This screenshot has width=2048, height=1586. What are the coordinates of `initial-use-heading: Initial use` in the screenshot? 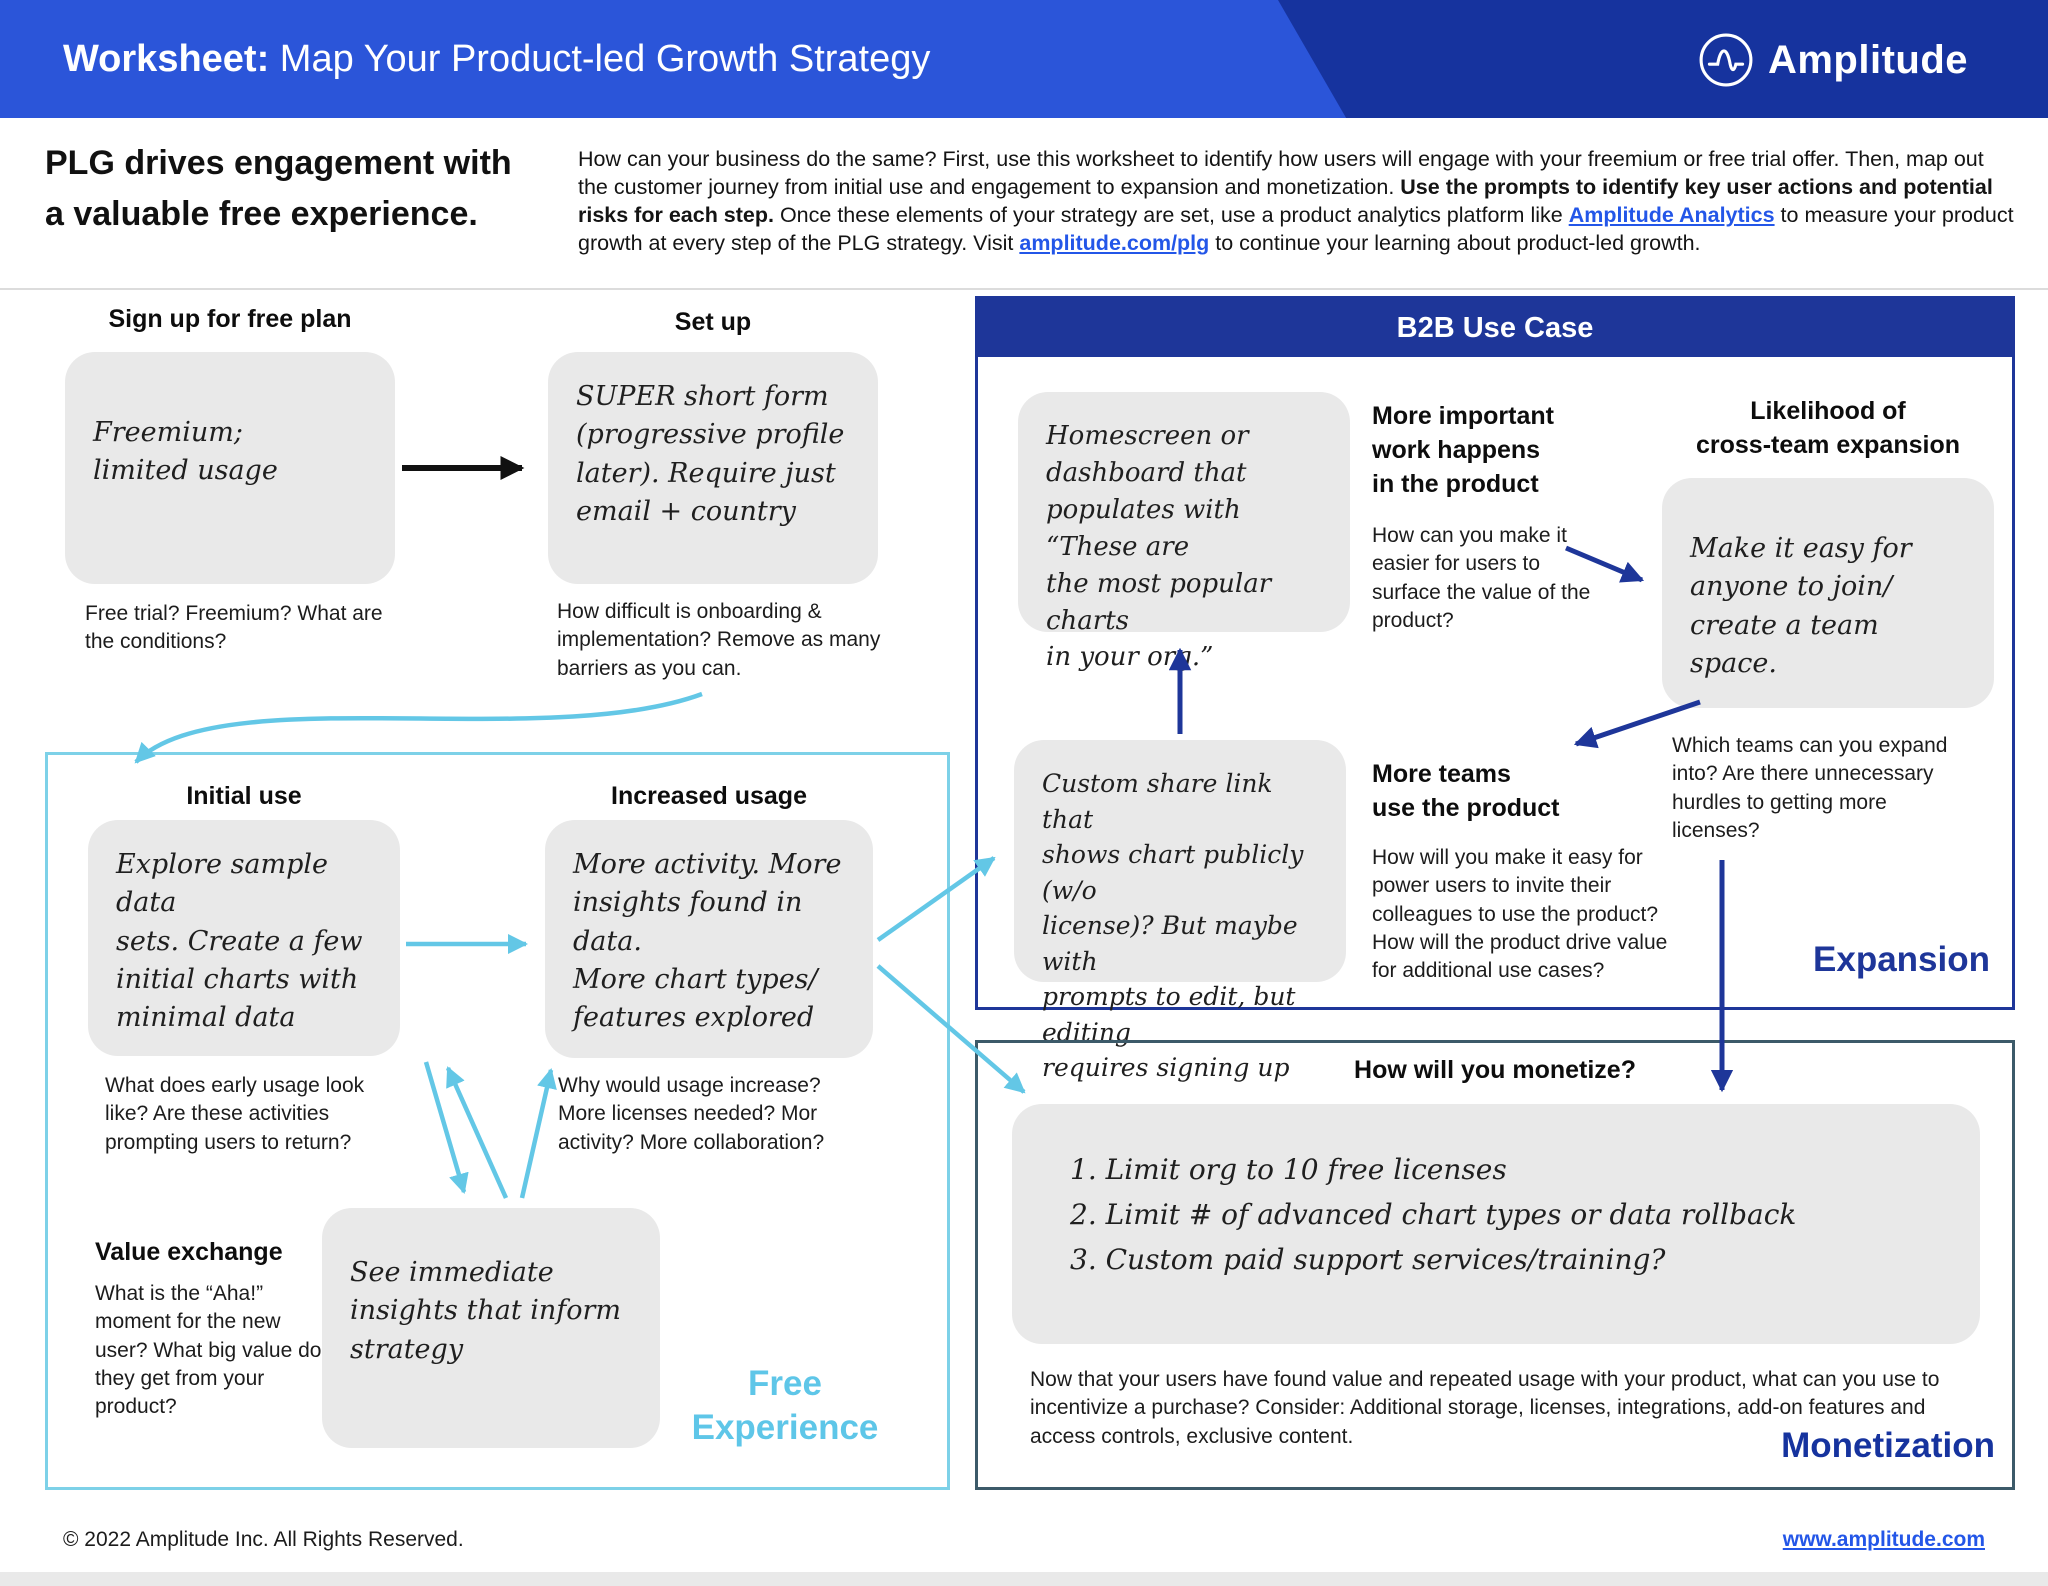 It's located at (244, 796).